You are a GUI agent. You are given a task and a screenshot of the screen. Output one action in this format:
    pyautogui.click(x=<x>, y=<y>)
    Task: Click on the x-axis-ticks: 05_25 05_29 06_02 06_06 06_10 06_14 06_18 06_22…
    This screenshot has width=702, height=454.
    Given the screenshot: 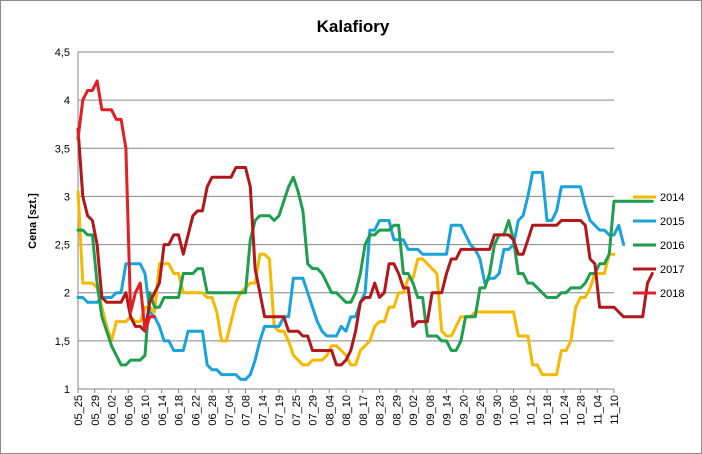 What is the action you would take?
    pyautogui.click(x=347, y=407)
    